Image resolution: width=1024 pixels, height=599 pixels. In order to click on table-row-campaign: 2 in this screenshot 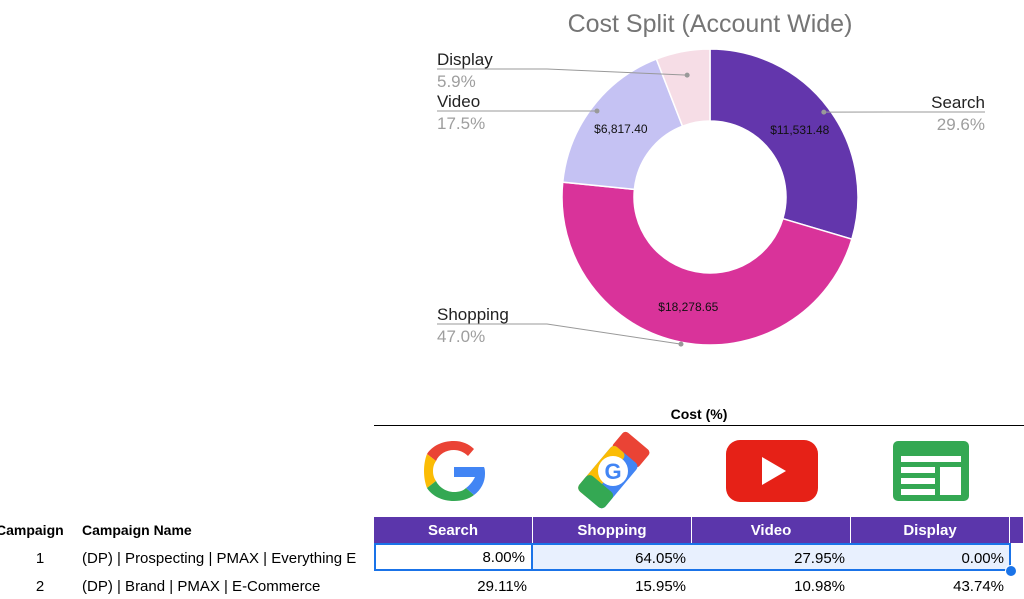, I will do `click(40, 586)`.